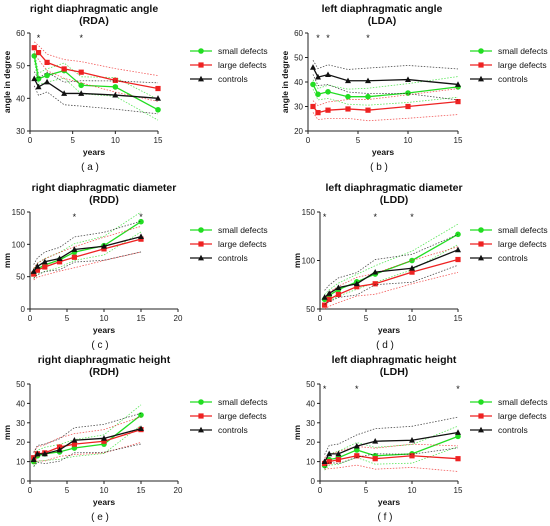  I want to click on small-defects-line, so click(87, 438).